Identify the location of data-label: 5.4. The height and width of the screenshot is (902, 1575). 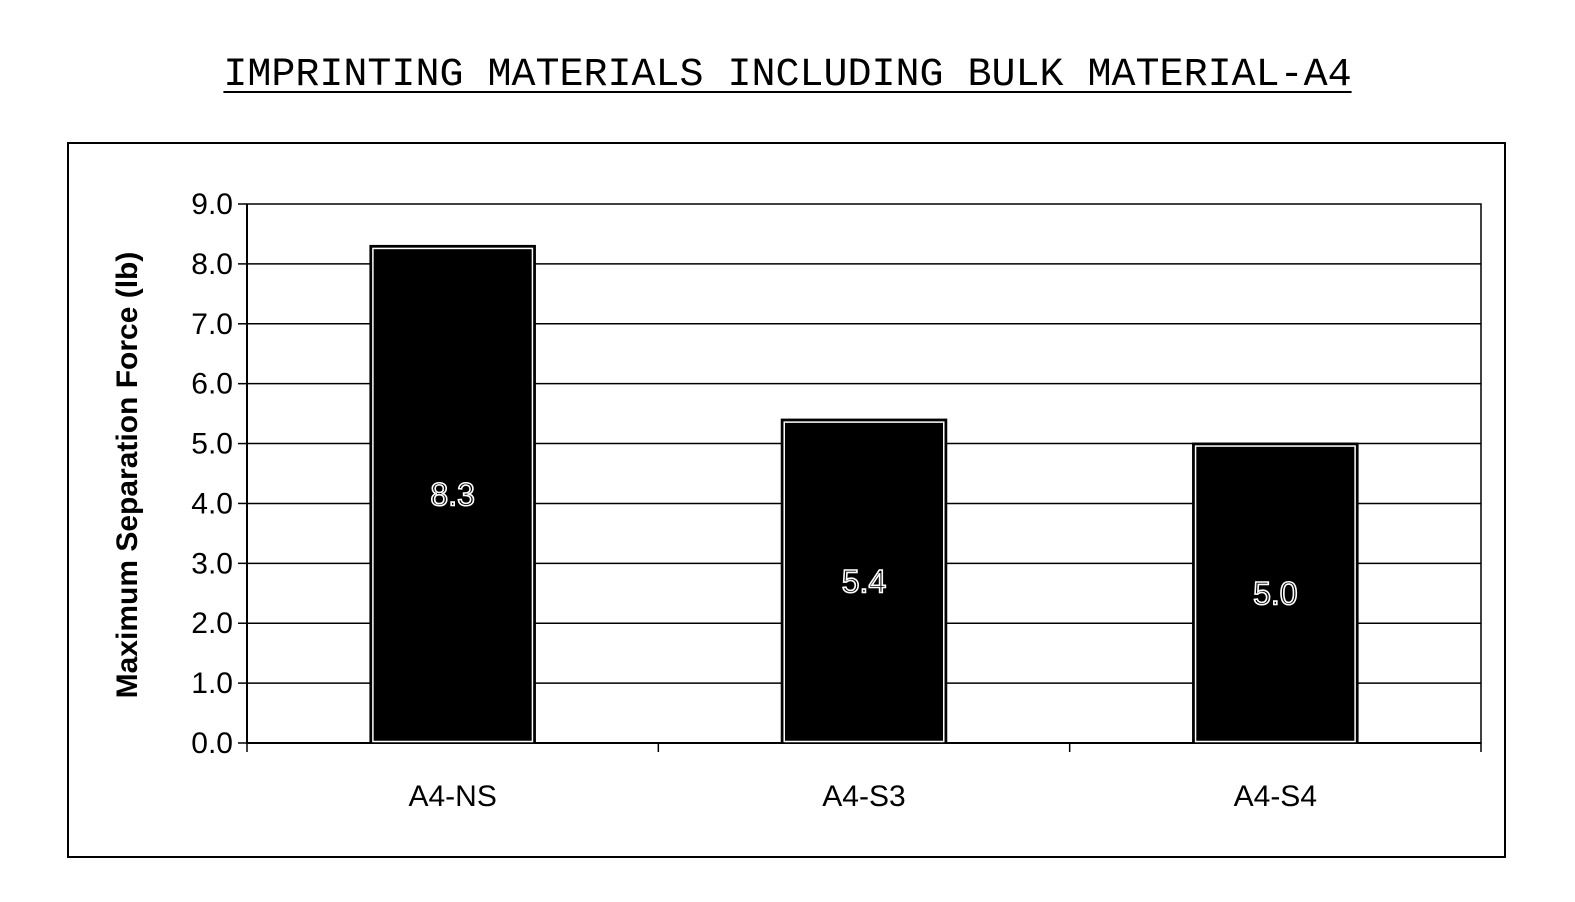
(864, 581).